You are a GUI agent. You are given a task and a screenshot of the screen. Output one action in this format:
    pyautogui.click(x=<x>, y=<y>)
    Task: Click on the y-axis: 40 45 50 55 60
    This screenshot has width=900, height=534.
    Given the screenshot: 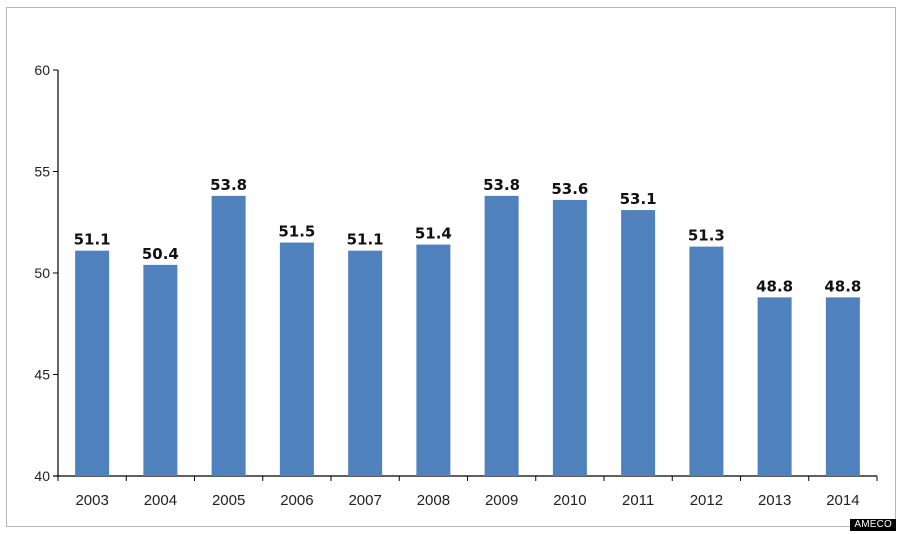 What is the action you would take?
    pyautogui.click(x=46, y=273)
    